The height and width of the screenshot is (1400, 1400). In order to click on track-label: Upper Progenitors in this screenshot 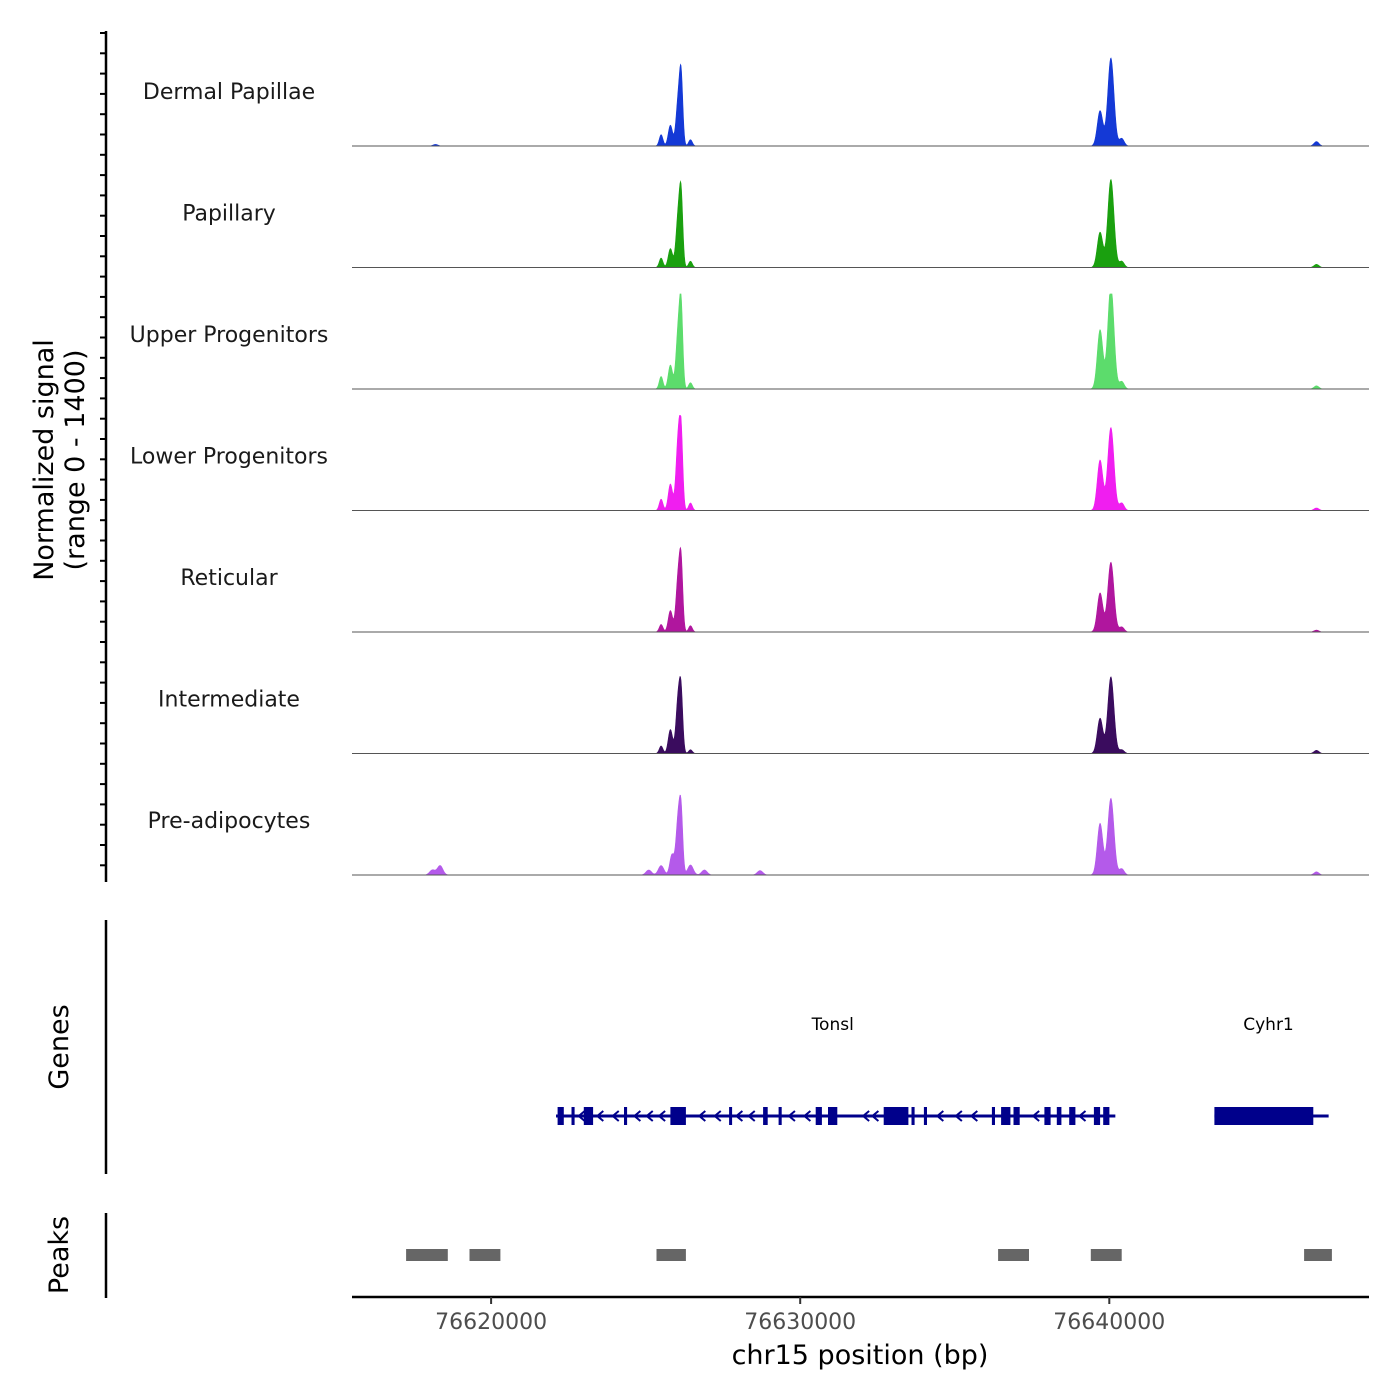, I will do `click(229, 335)`.